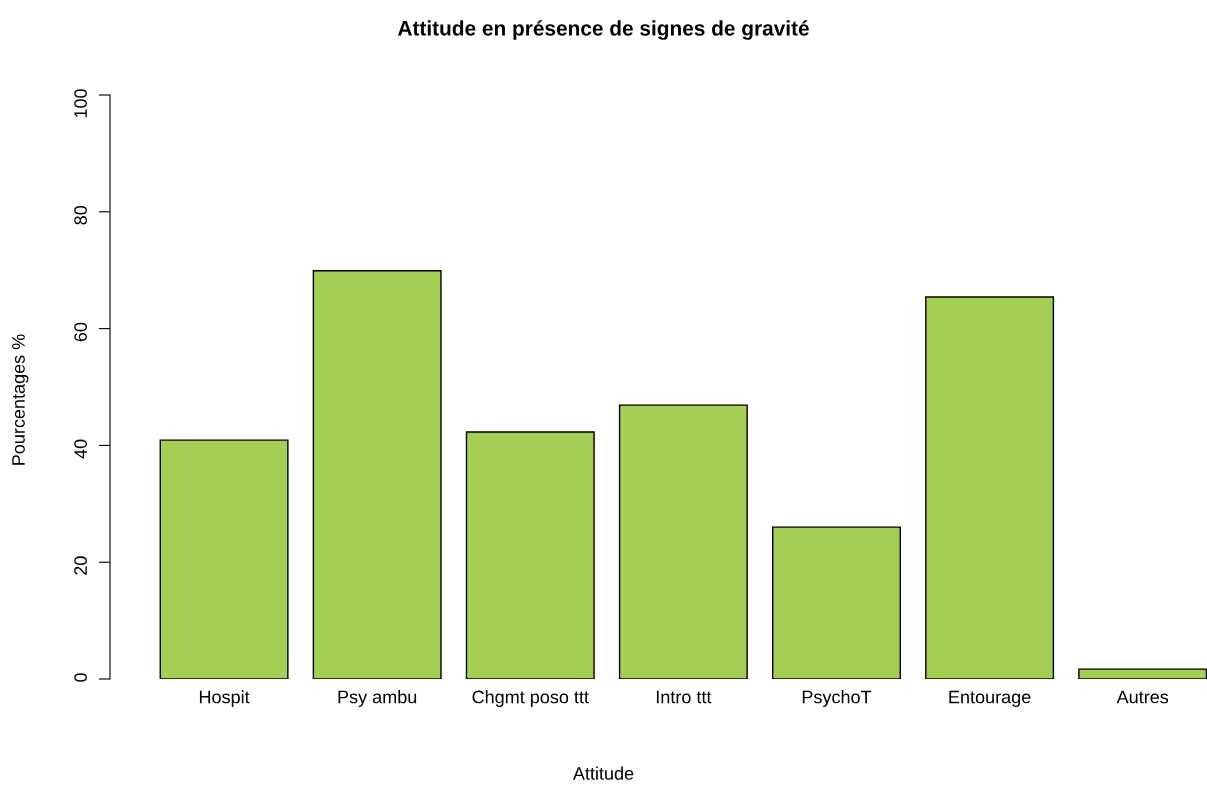 This screenshot has height=785, width=1207. I want to click on x-tick-label: Hospit, so click(224, 698).